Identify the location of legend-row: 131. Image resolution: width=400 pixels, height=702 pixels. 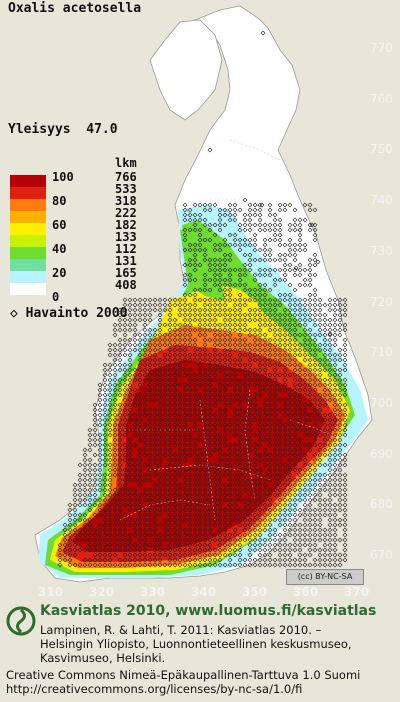
(100, 262).